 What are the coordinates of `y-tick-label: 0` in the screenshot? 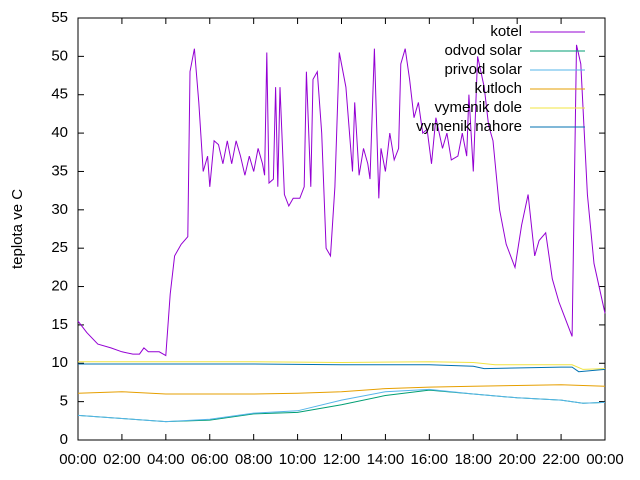 It's located at (64, 439).